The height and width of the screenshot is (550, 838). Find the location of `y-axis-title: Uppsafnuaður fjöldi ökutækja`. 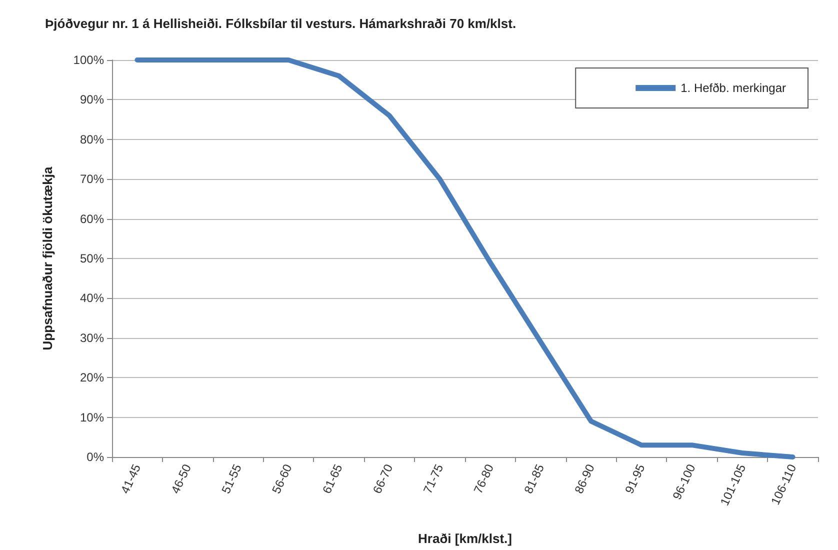

y-axis-title: Uppsafnuaður fjöldi ökutækja is located at coordinates (47, 258).